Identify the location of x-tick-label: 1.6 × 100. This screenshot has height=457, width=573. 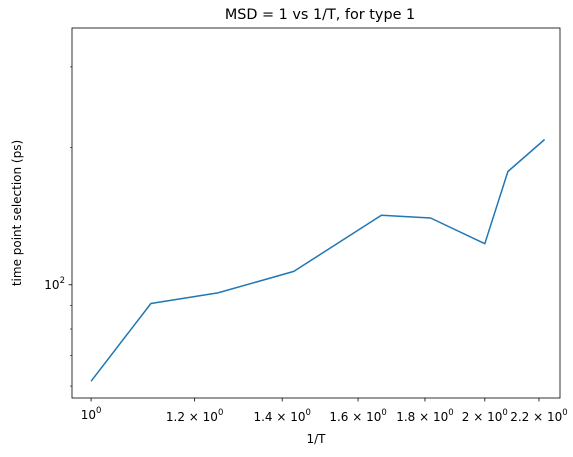
(357, 416).